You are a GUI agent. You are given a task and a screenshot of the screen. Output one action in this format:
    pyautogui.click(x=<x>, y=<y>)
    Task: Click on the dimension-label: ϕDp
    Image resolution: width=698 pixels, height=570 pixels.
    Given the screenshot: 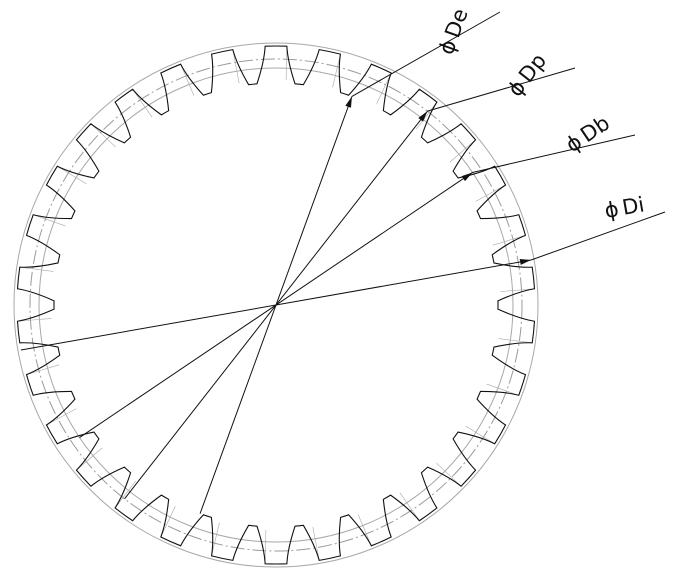 What is the action you would take?
    pyautogui.click(x=527, y=75)
    